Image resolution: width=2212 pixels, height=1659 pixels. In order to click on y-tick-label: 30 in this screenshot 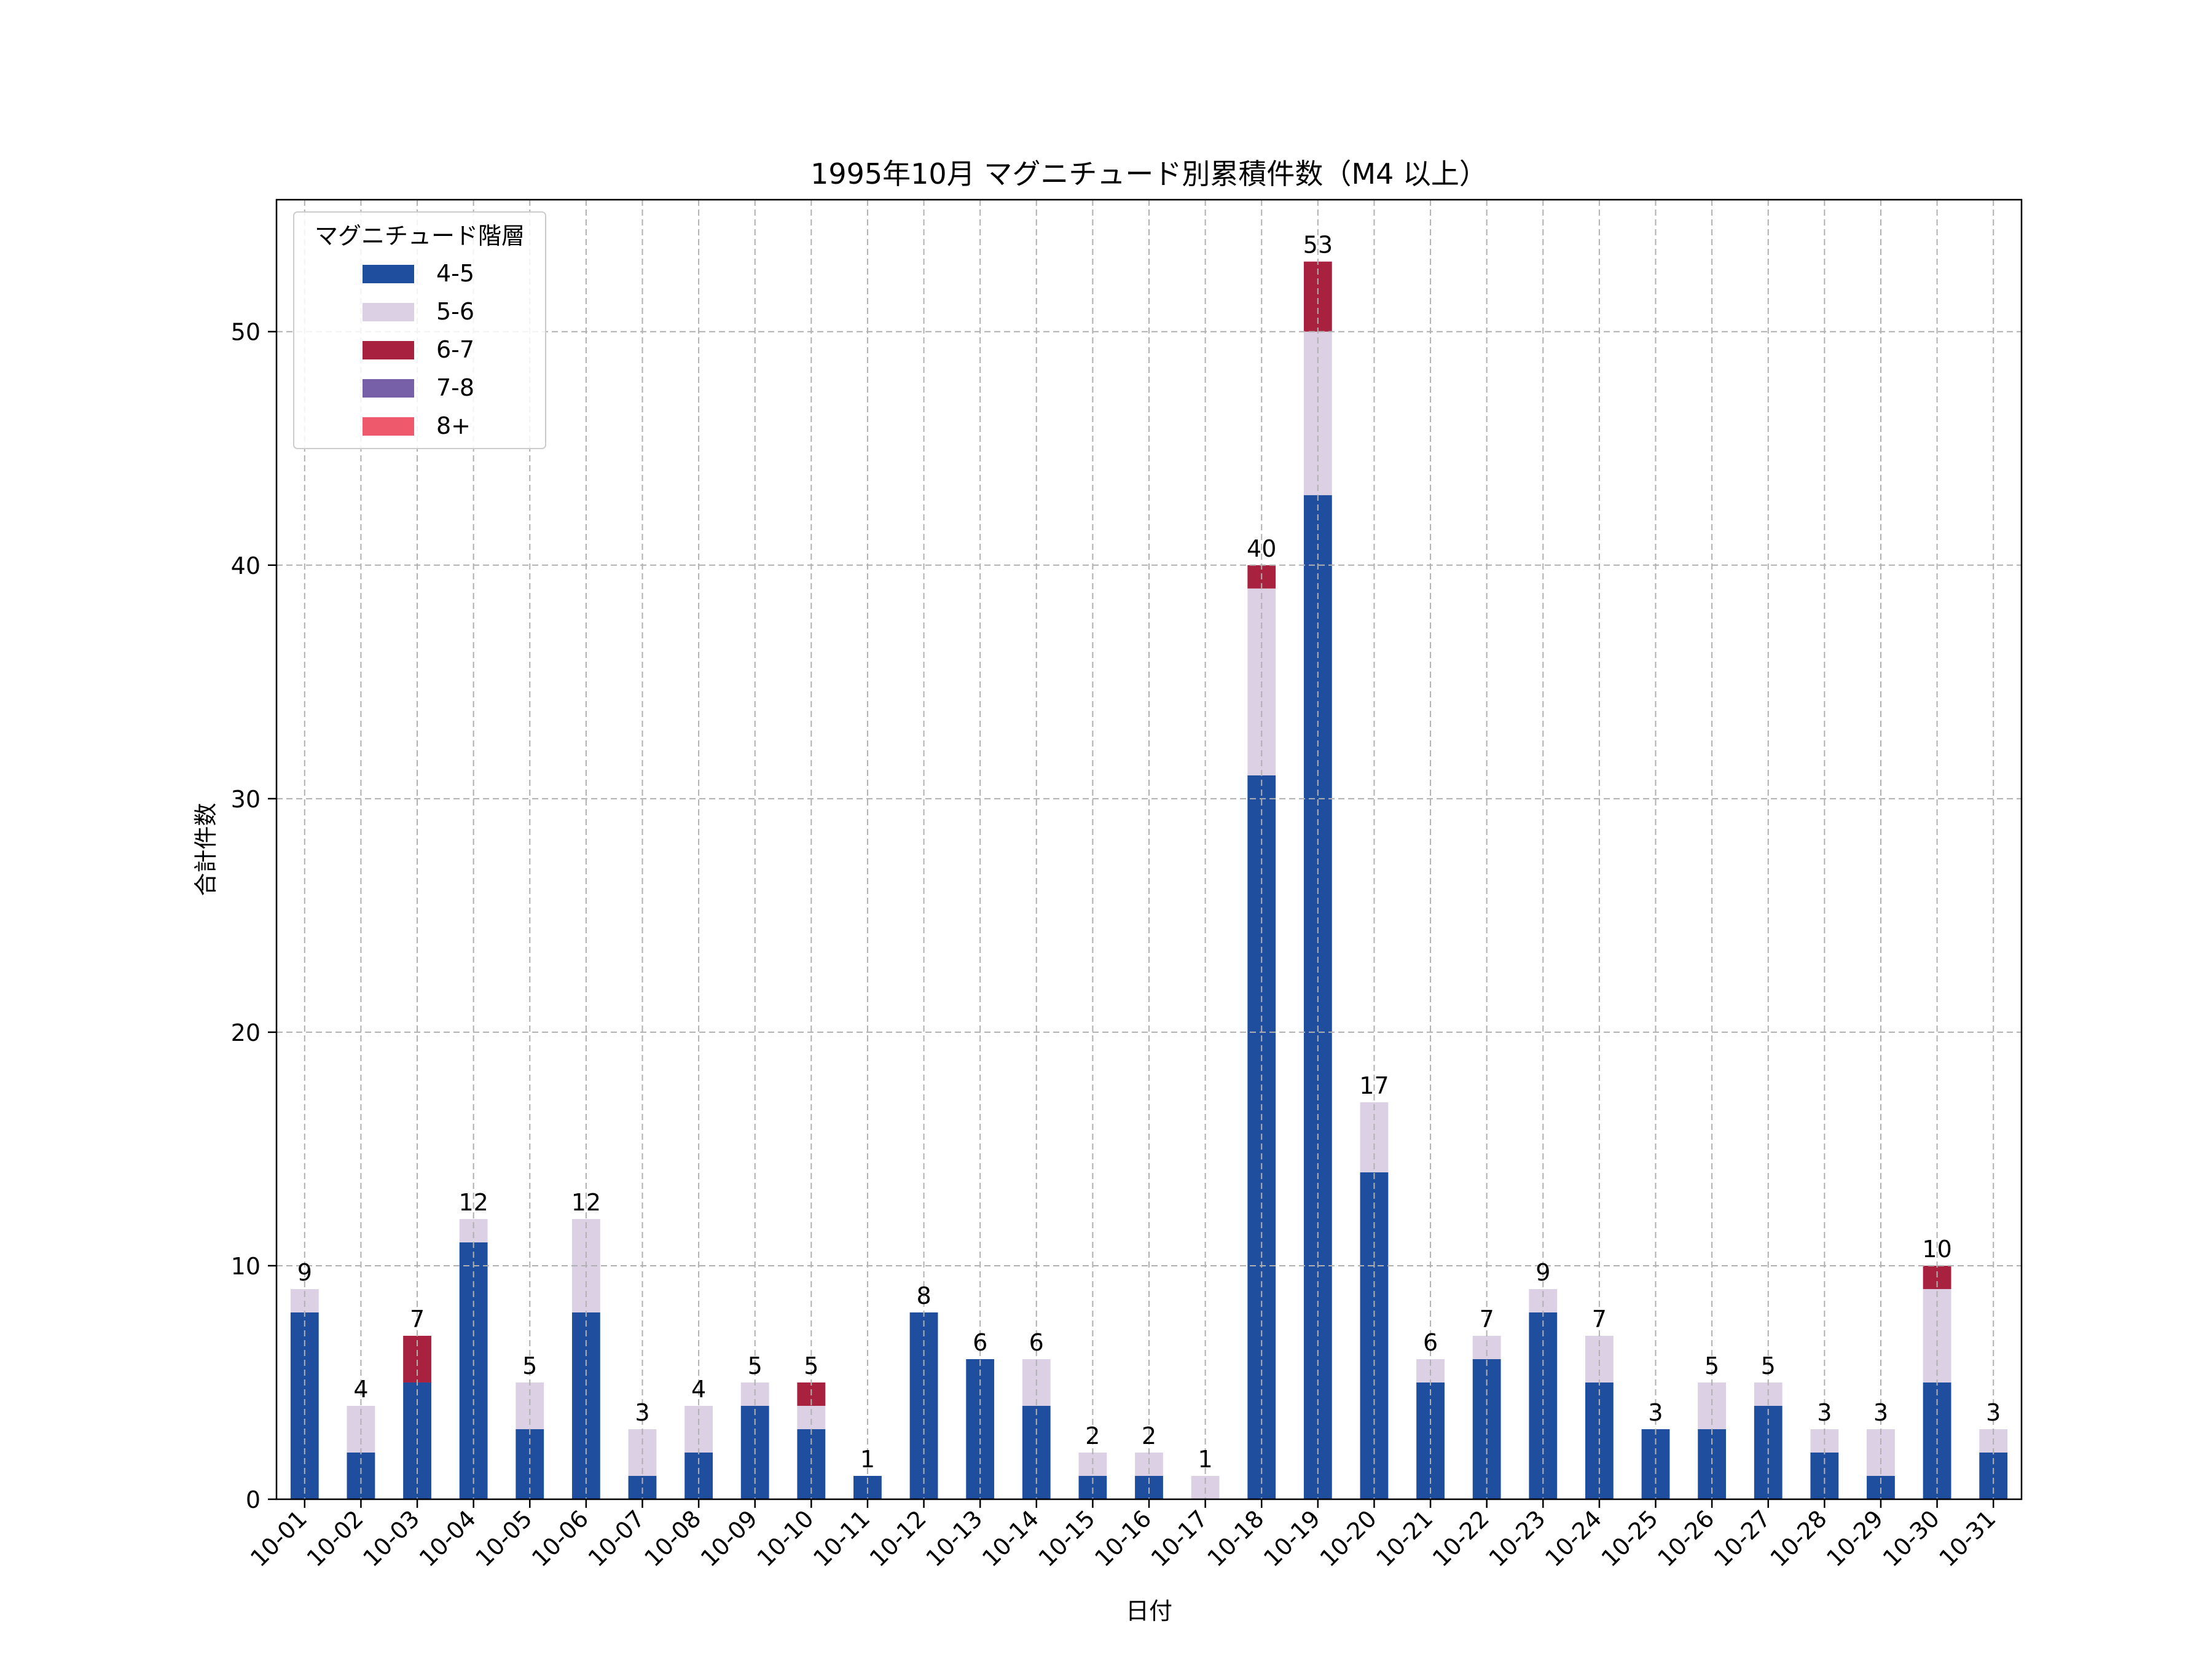, I will do `click(246, 799)`.